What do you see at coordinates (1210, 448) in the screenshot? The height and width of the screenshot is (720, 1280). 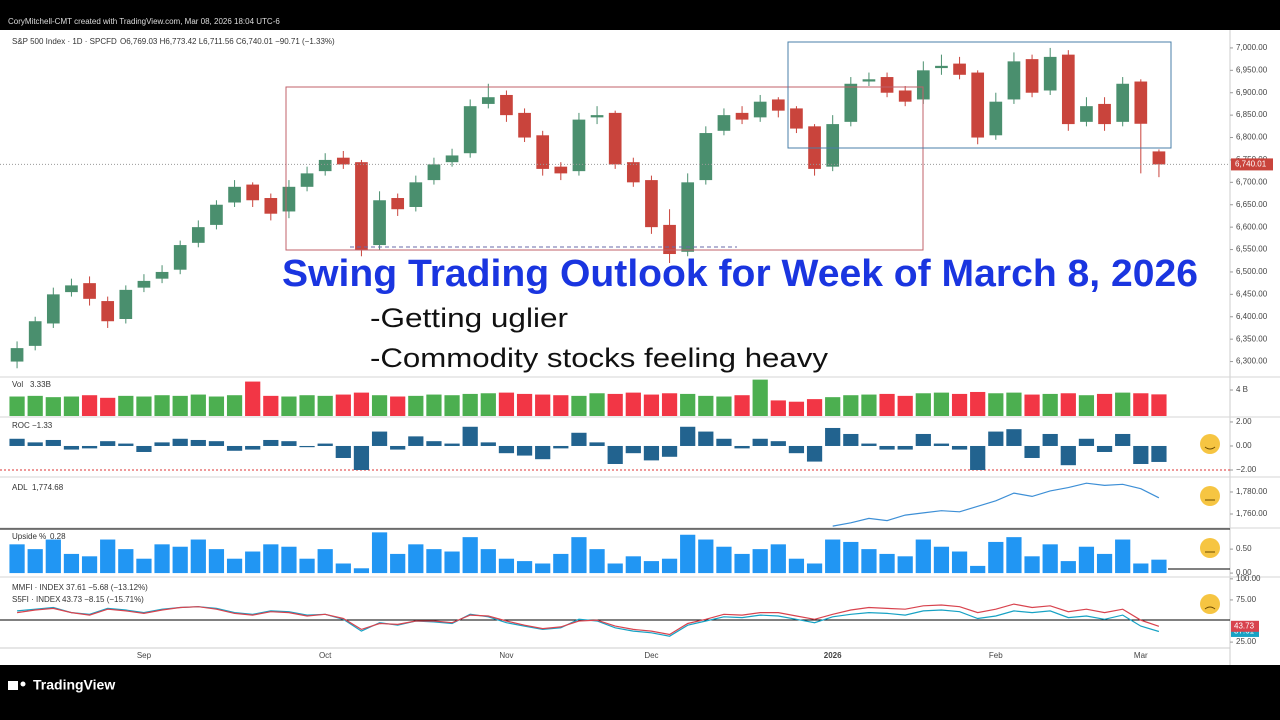 I see `face-mouth` at bounding box center [1210, 448].